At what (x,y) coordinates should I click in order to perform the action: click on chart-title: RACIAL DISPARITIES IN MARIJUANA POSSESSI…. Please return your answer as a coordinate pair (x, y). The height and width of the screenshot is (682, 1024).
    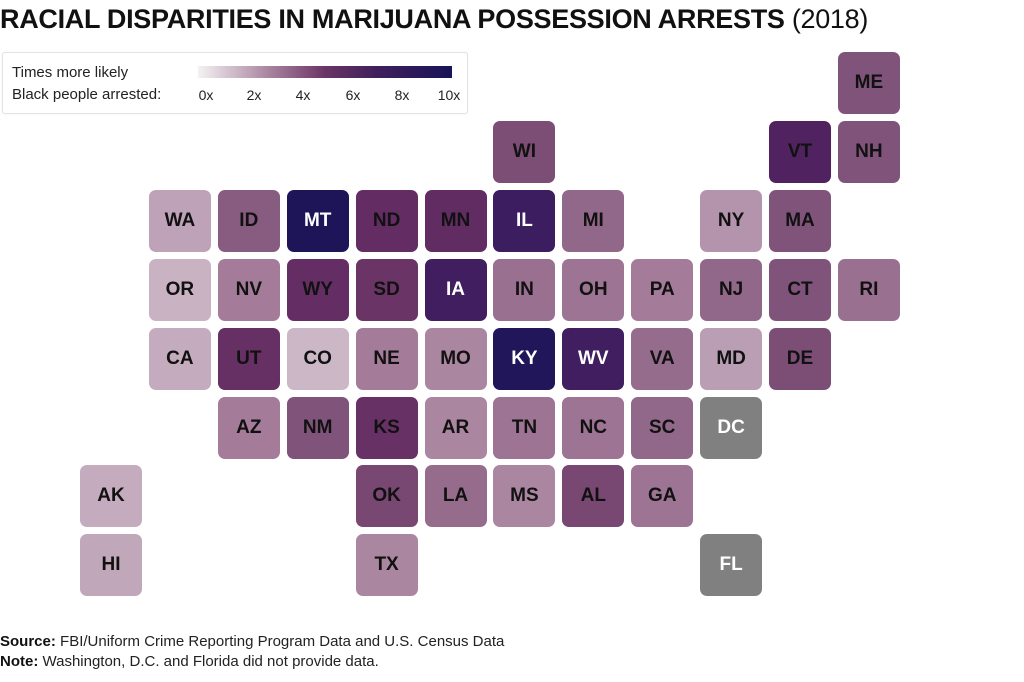
    Looking at the image, I should click on (434, 19).